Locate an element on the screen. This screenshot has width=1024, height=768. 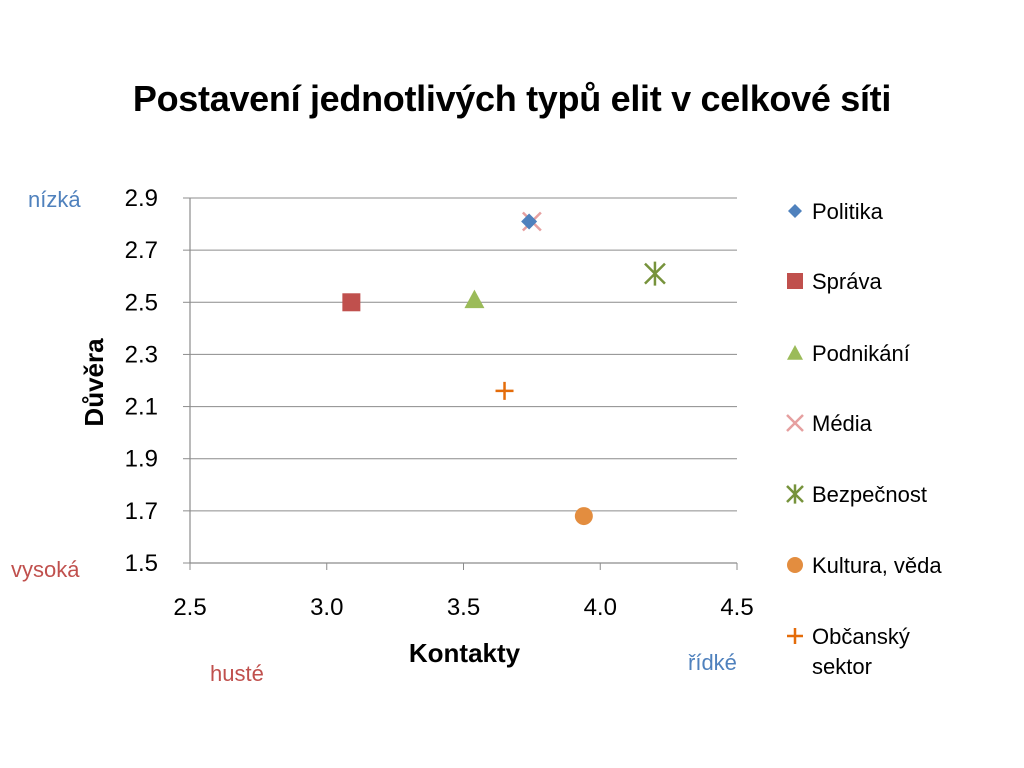
y-tick-label: 2.7 is located at coordinates (141, 250).